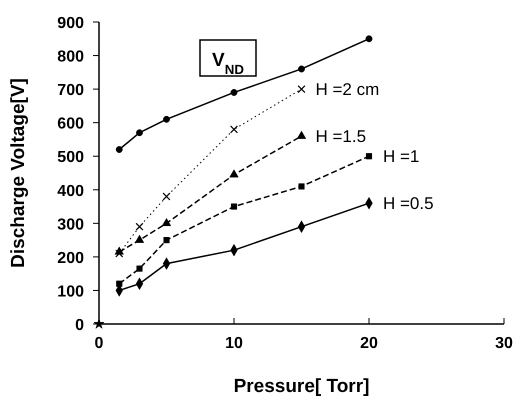 The height and width of the screenshot is (404, 516). I want to click on y-axis-title: Discharge Voltage[V], so click(18, 173).